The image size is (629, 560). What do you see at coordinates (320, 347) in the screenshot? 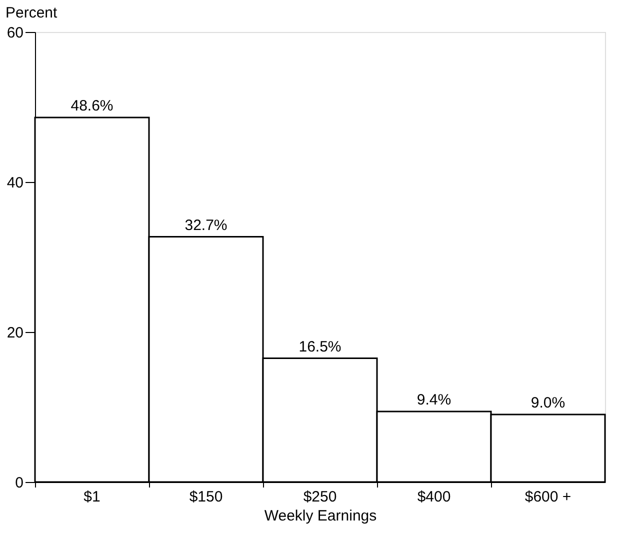
I see `data-label: 16.5%` at bounding box center [320, 347].